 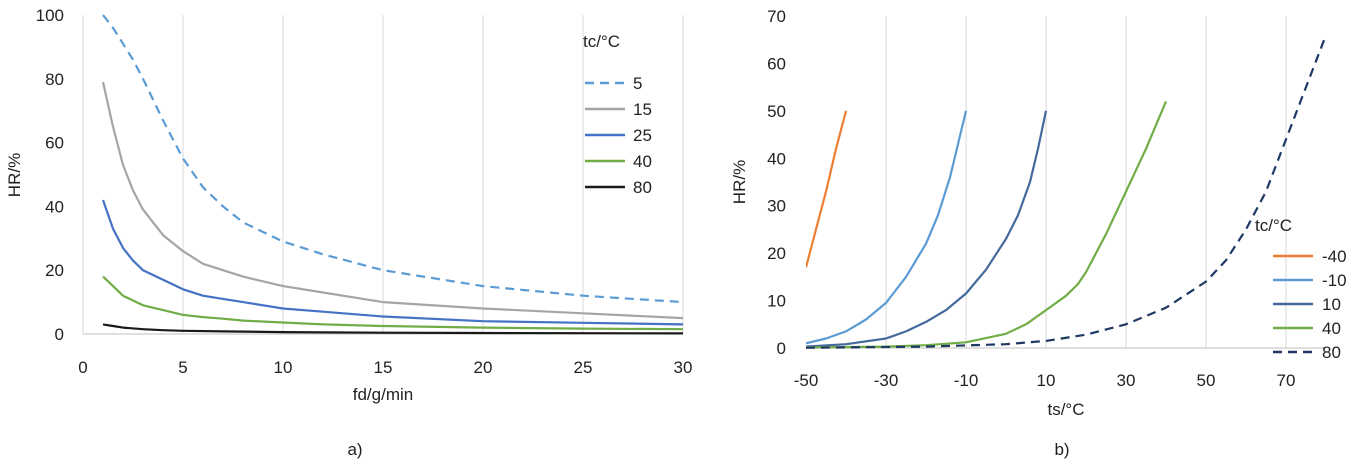 What do you see at coordinates (776, 206) in the screenshot?
I see `y-tick-label: 30` at bounding box center [776, 206].